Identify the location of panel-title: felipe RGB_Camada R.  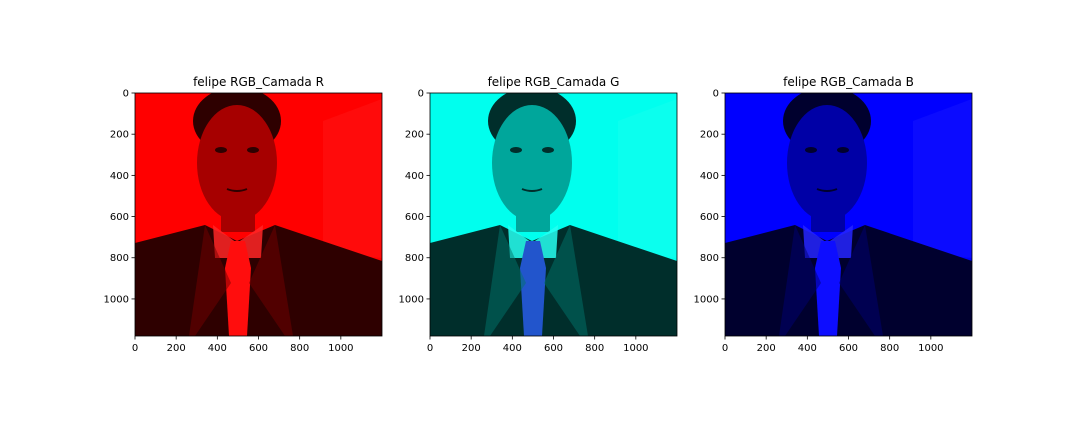
(258, 82).